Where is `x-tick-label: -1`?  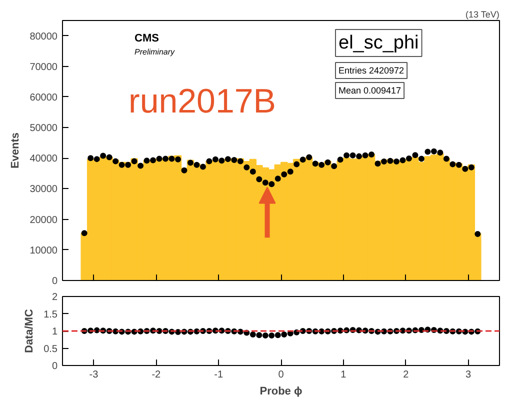 x-tick-label: -1 is located at coordinates (219, 375).